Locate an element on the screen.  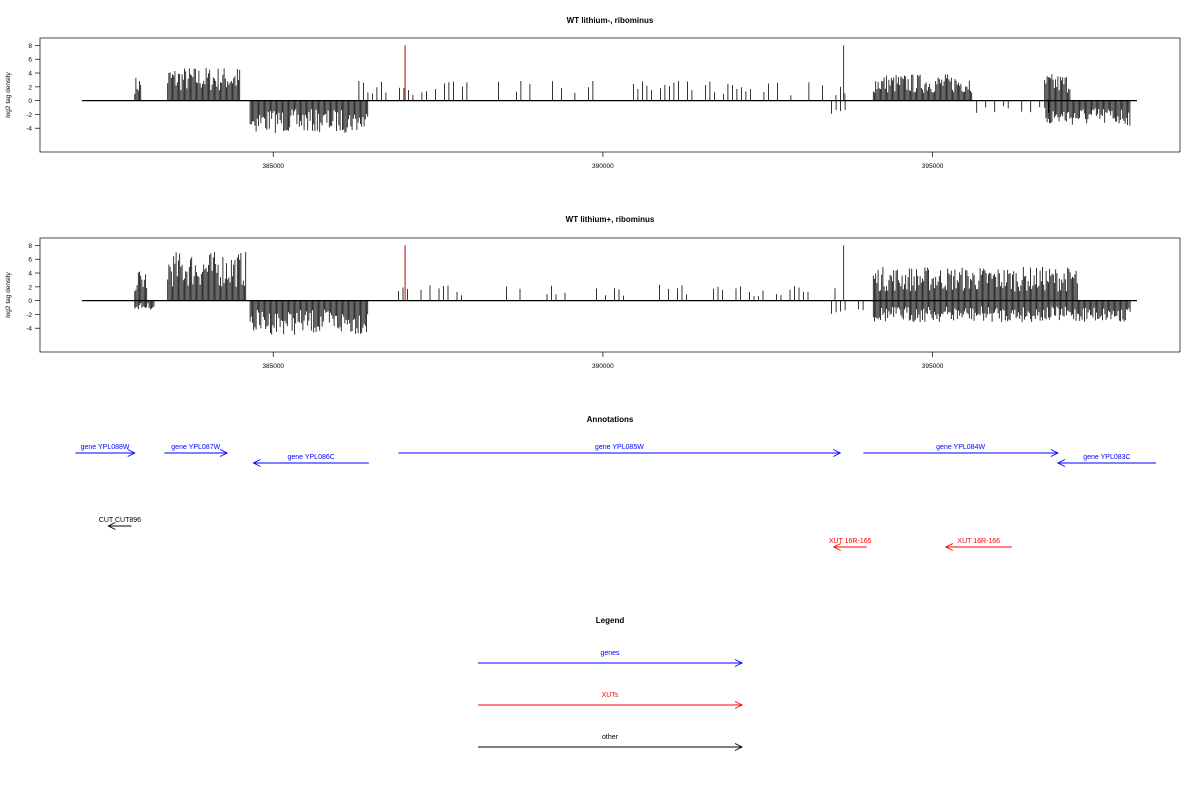
feature-label: gene YPL084W is located at coordinates (960, 447).